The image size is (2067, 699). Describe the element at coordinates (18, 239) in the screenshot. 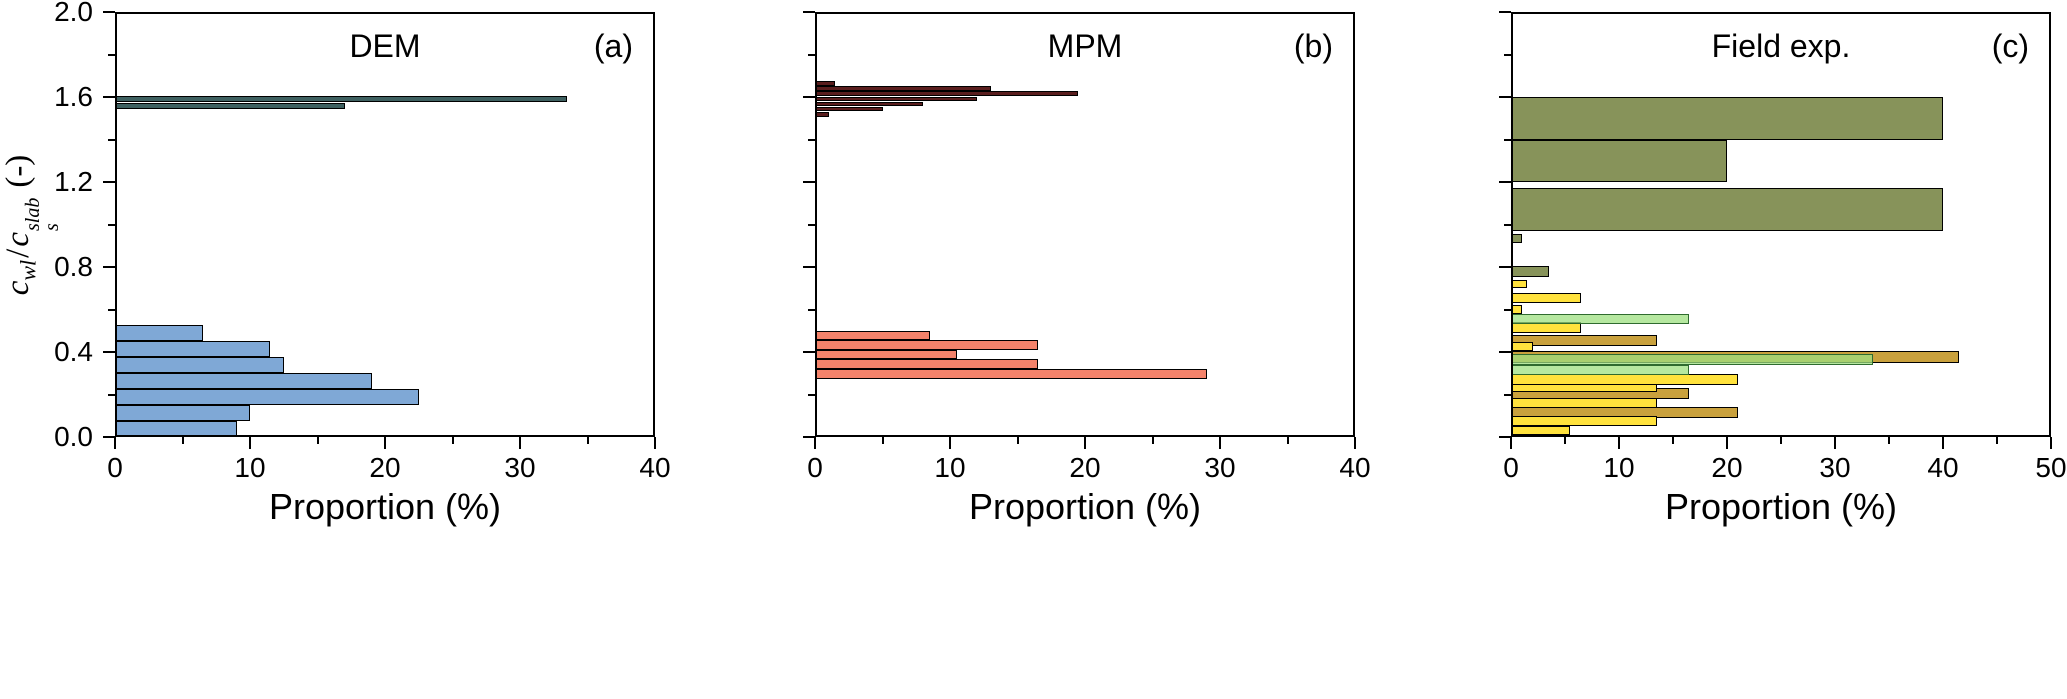

I see `ylabel-c2: c` at that location.